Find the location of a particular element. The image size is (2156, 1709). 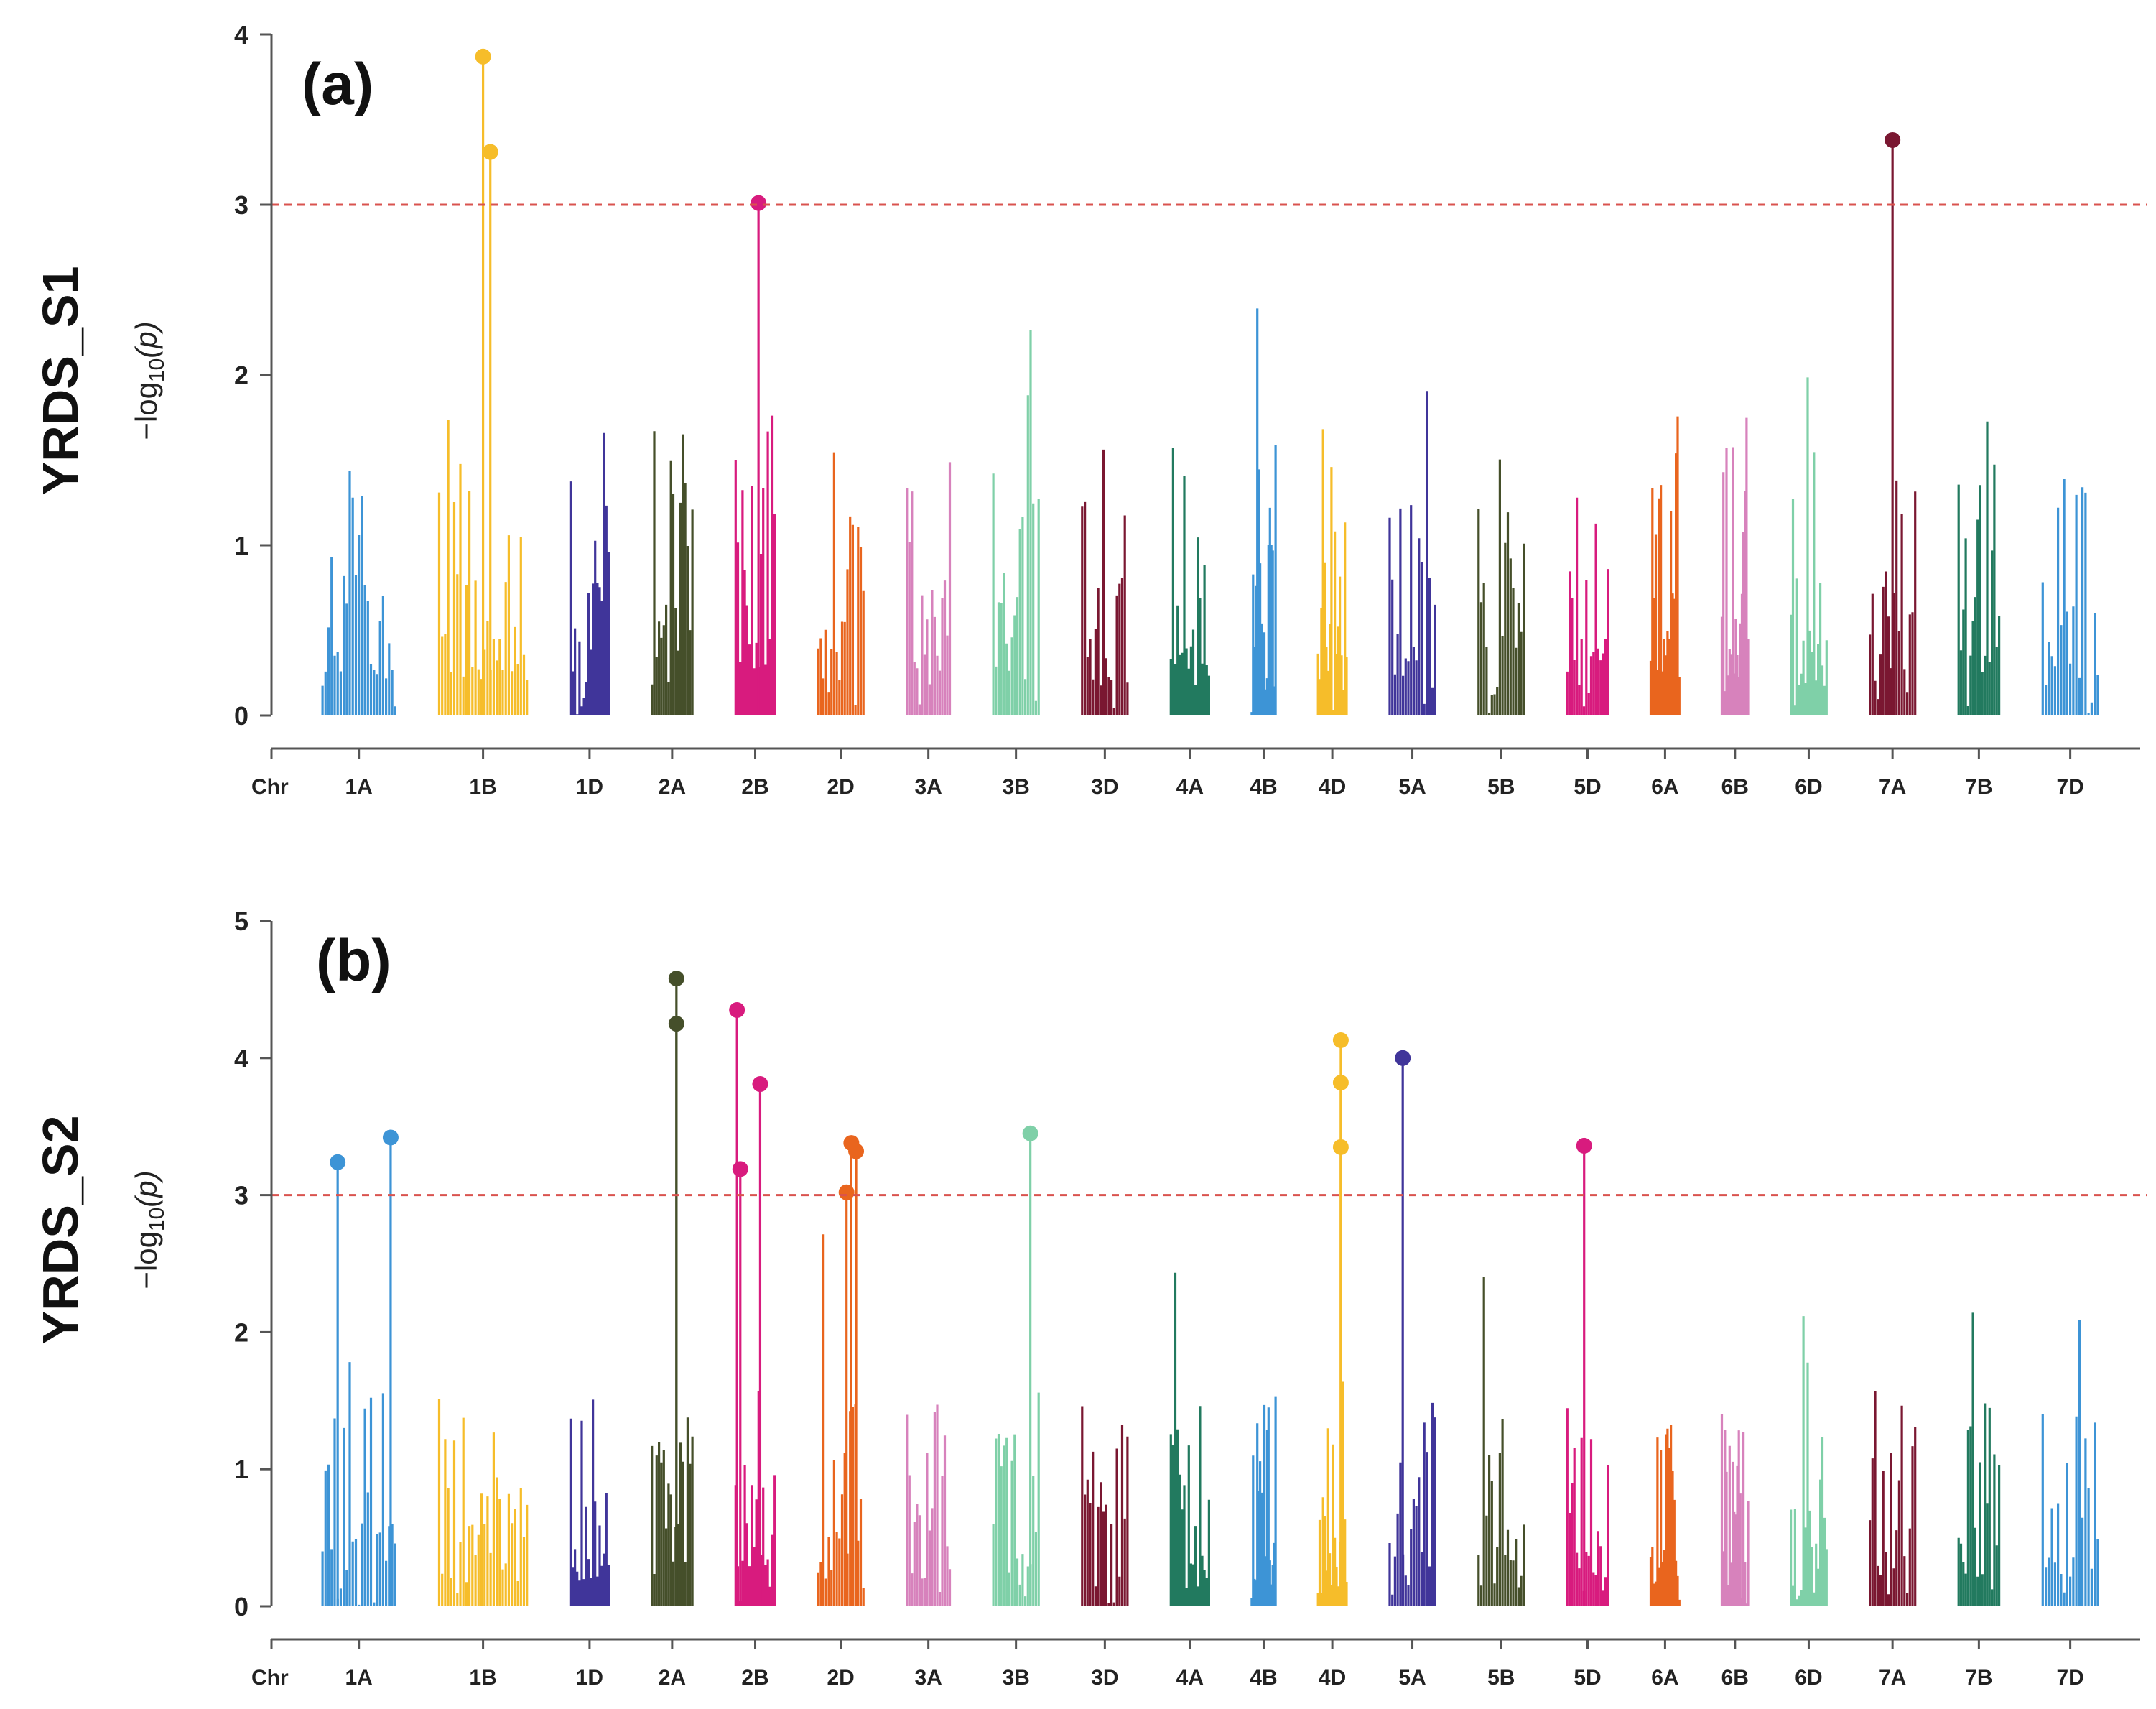

y-axis-label-sub-a: 10 is located at coordinates (157, 370).